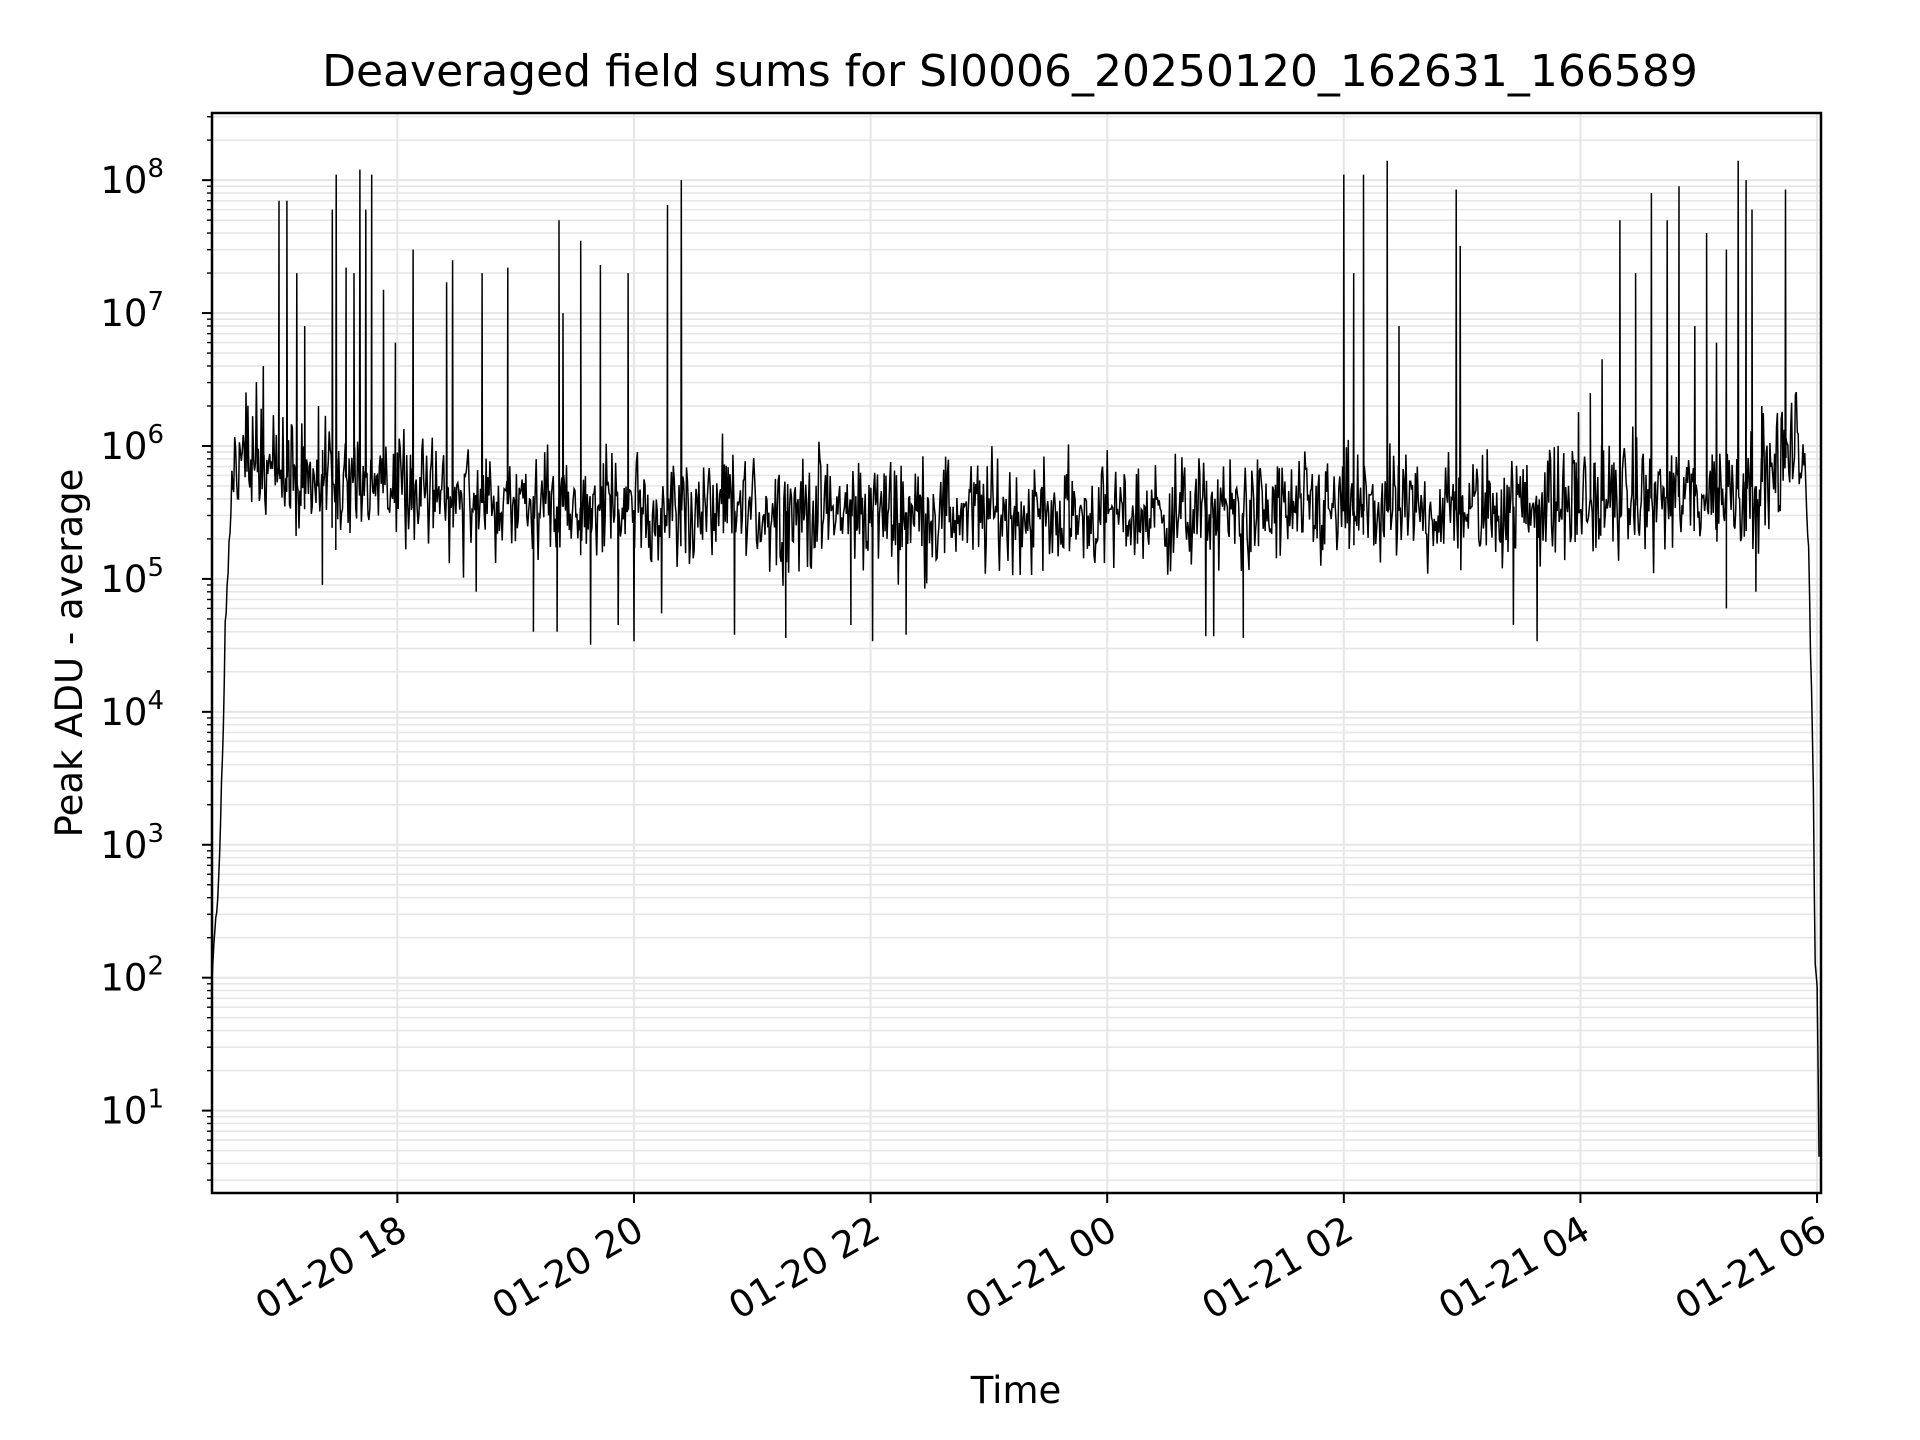 This screenshot has width=1920, height=1440. Describe the element at coordinates (1041, 1268) in the screenshot. I see `x-tick-label: 01-21 00` at that location.